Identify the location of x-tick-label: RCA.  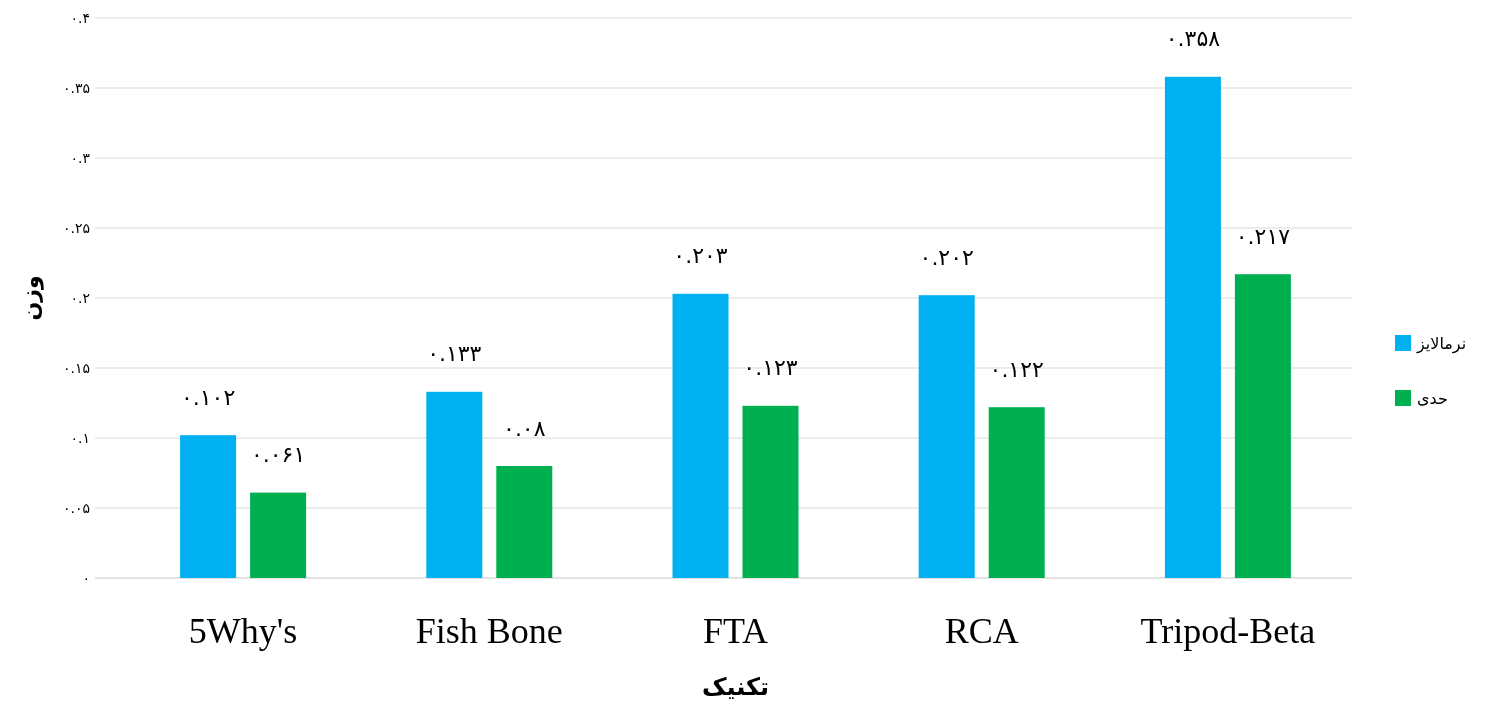
(981, 631).